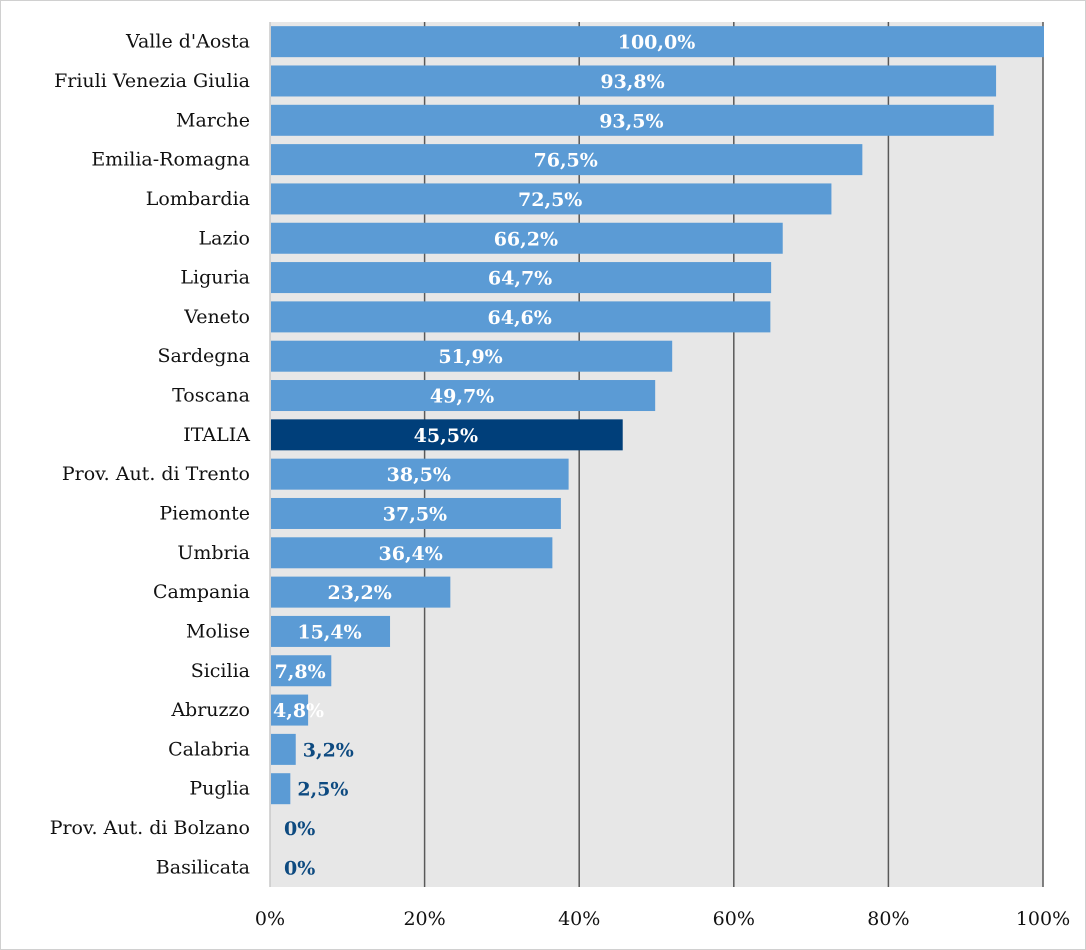 This screenshot has width=1086, height=950. I want to click on data-label: 76,5%, so click(566, 161).